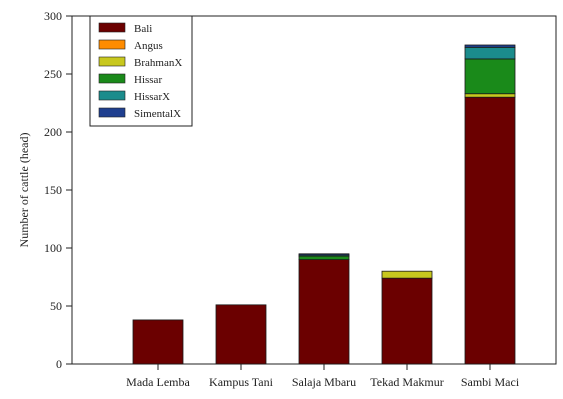 This screenshot has width=563, height=399. What do you see at coordinates (53, 132) in the screenshot?
I see `y-tick-label: 200` at bounding box center [53, 132].